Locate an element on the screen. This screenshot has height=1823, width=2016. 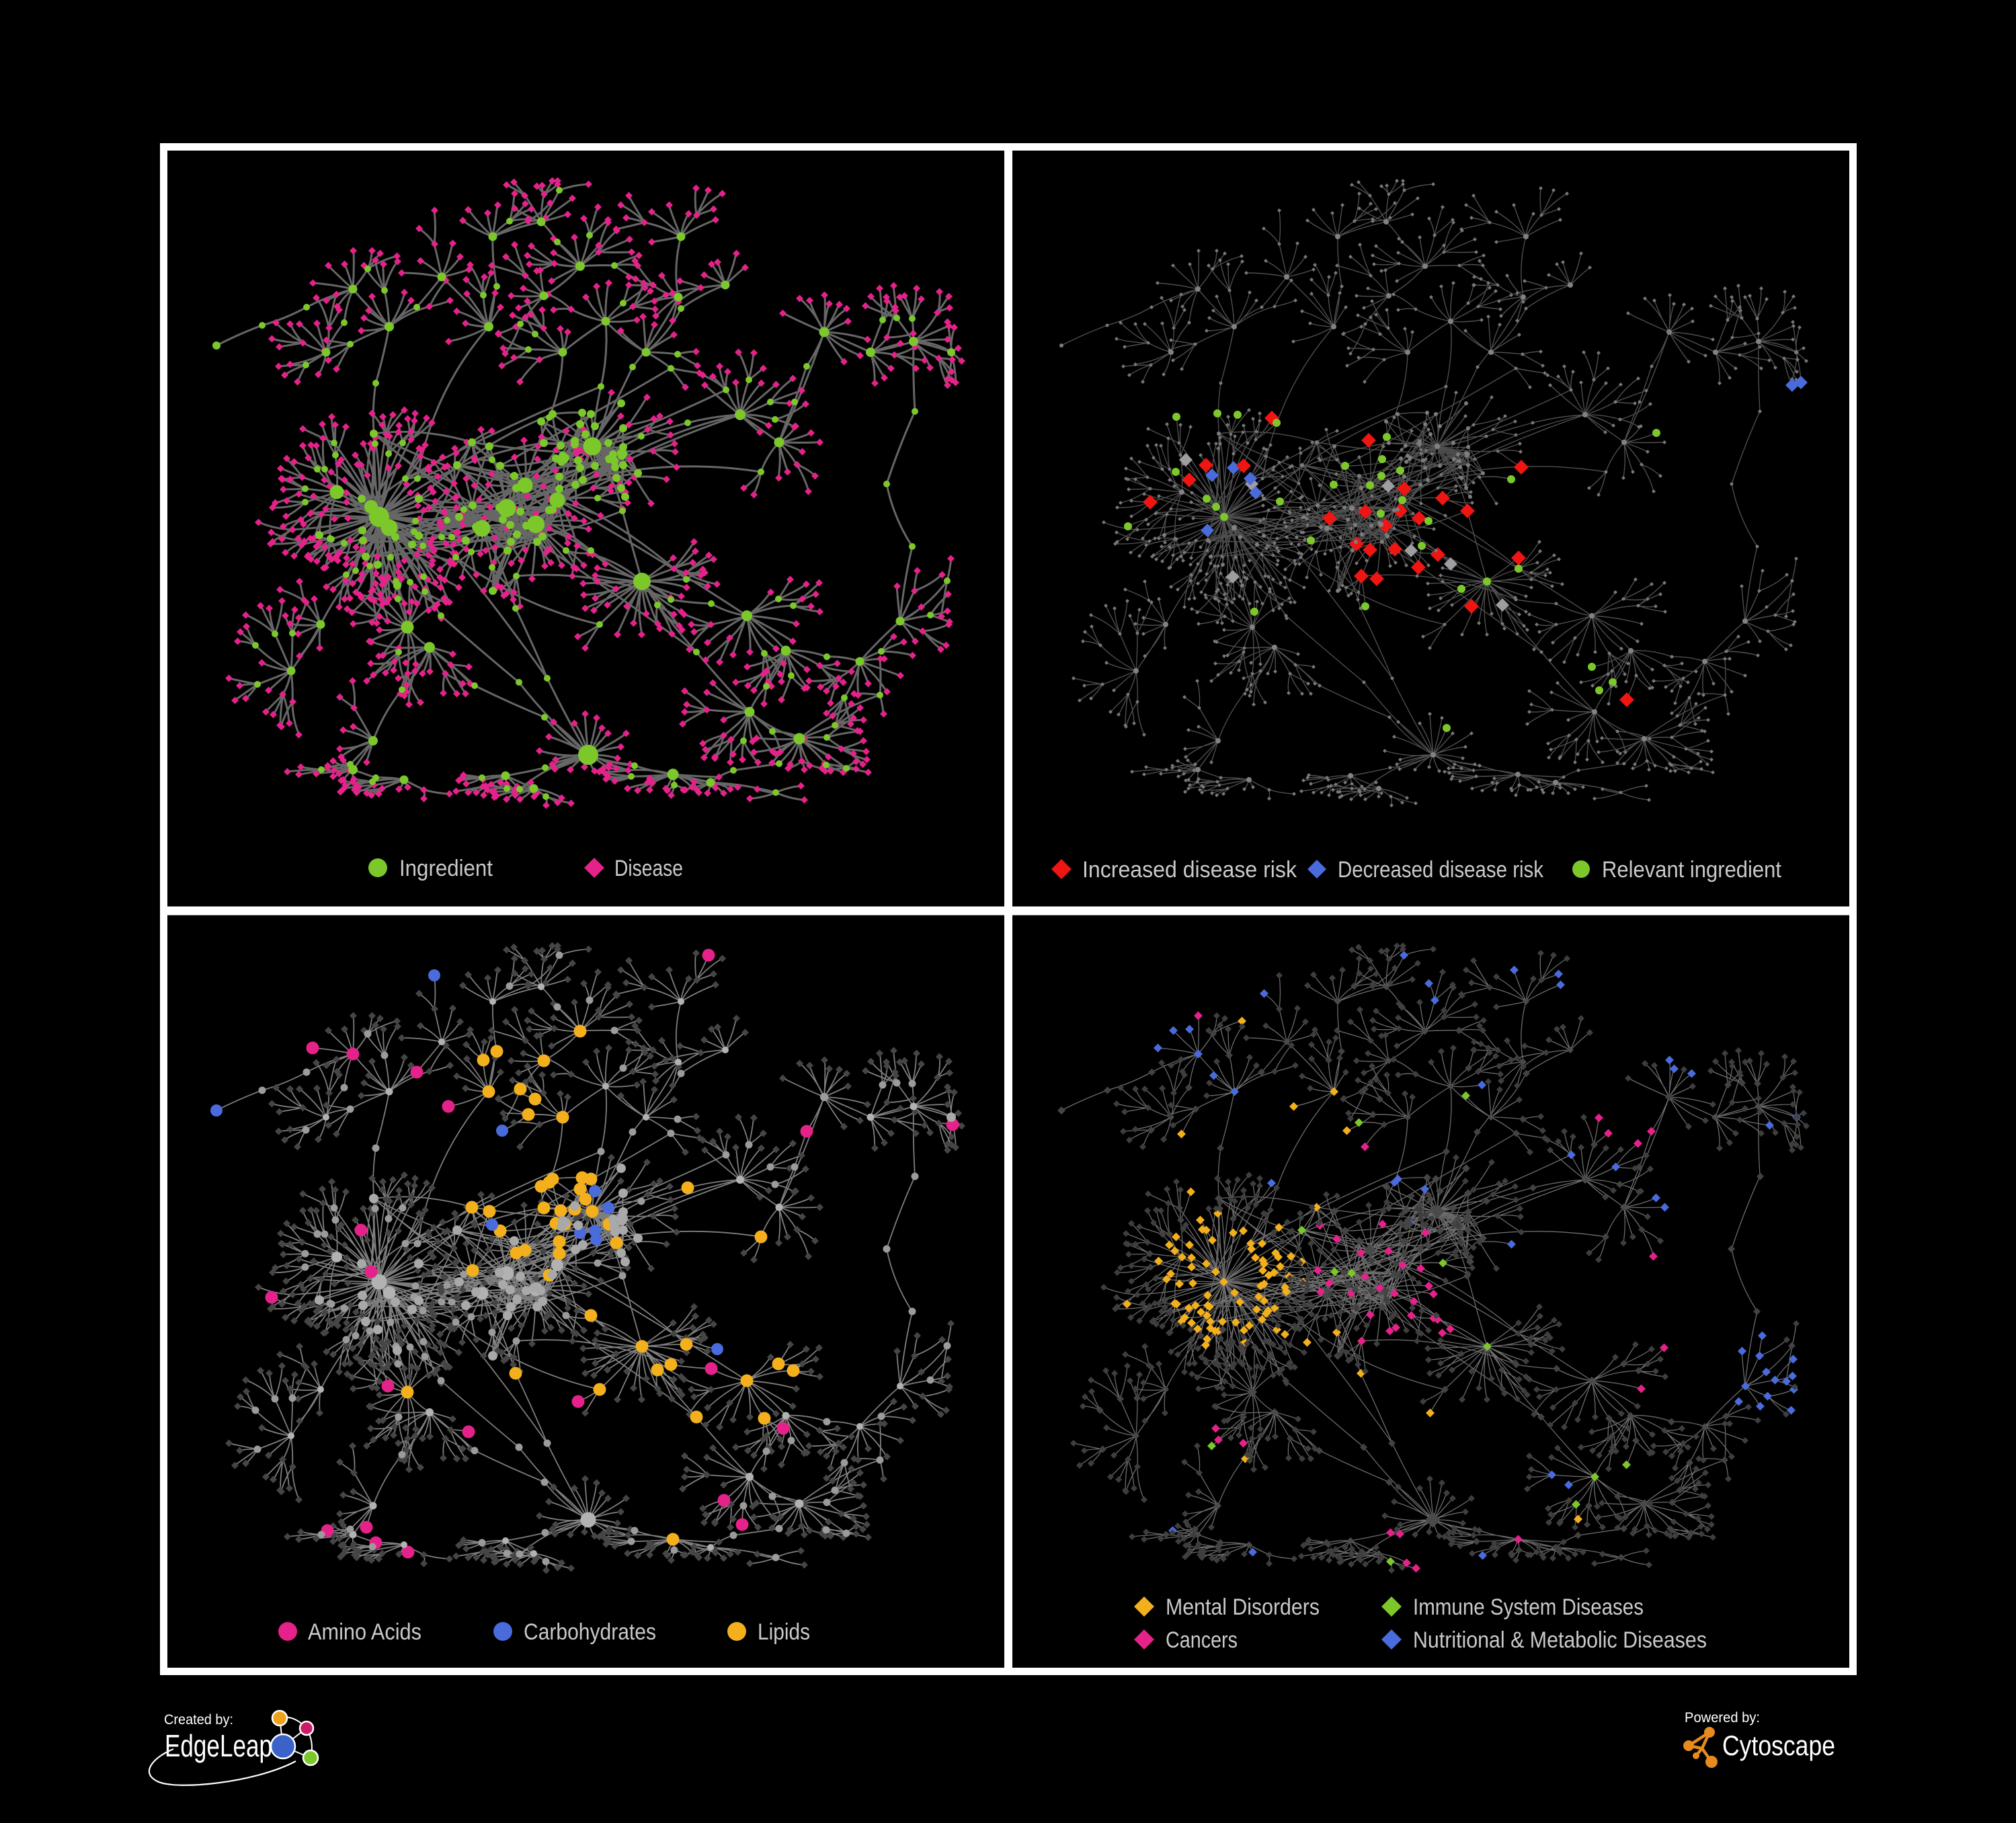
svg-text: Created by: is located at coordinates (198, 1720).